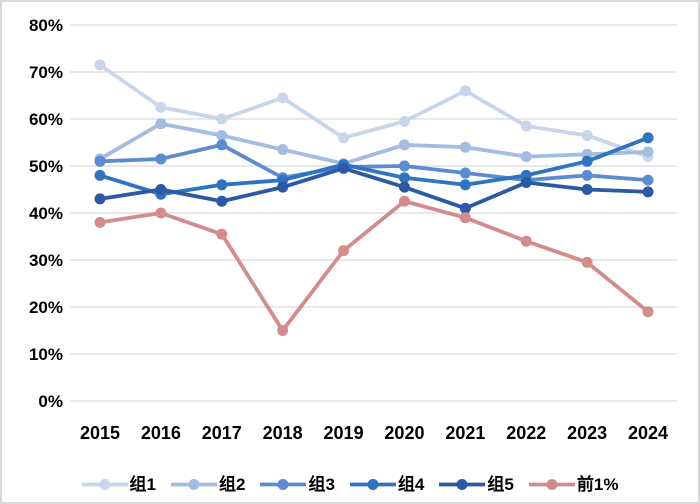 The width and height of the screenshot is (700, 504). I want to click on legend-label: 前1%, so click(597, 484).